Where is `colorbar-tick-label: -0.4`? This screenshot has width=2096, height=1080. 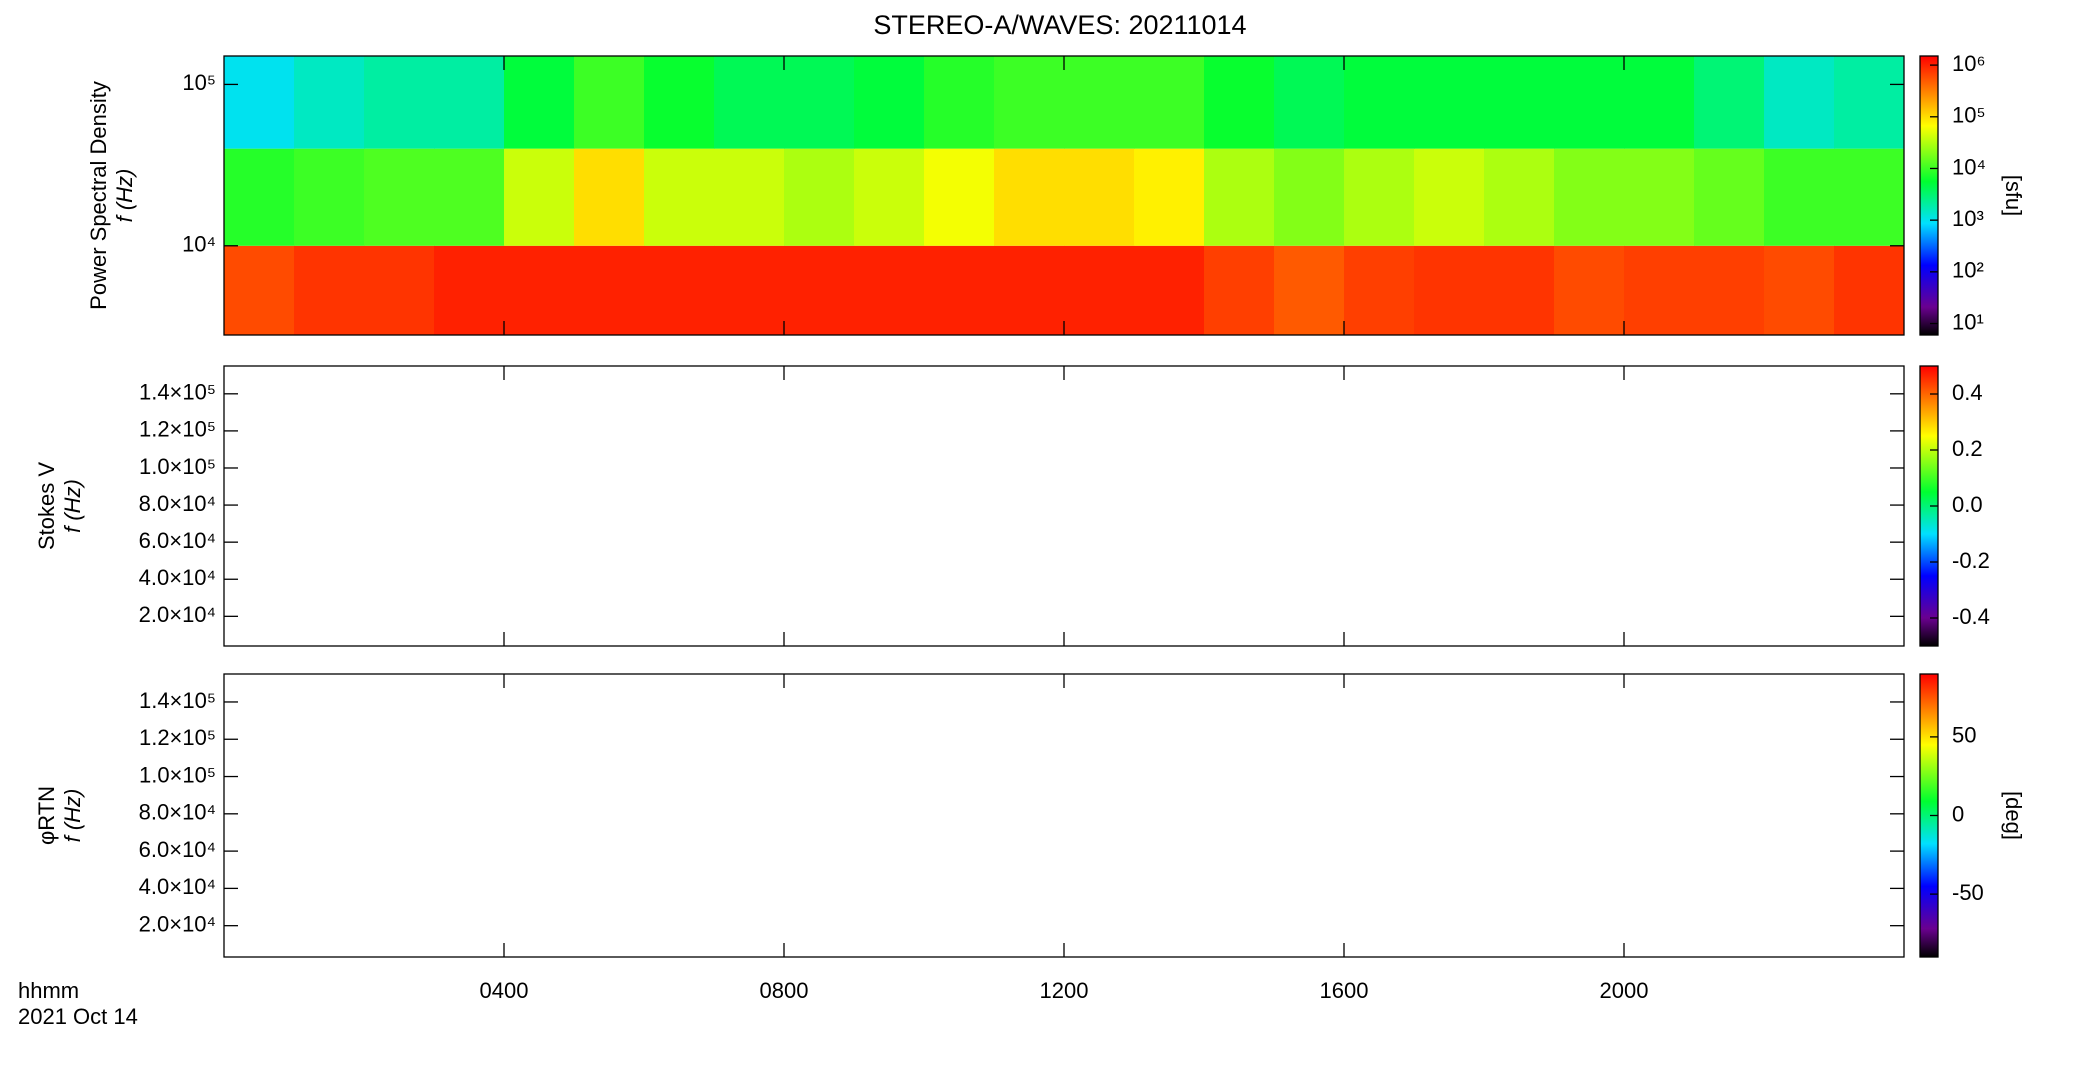 colorbar-tick-label: -0.4 is located at coordinates (1971, 616).